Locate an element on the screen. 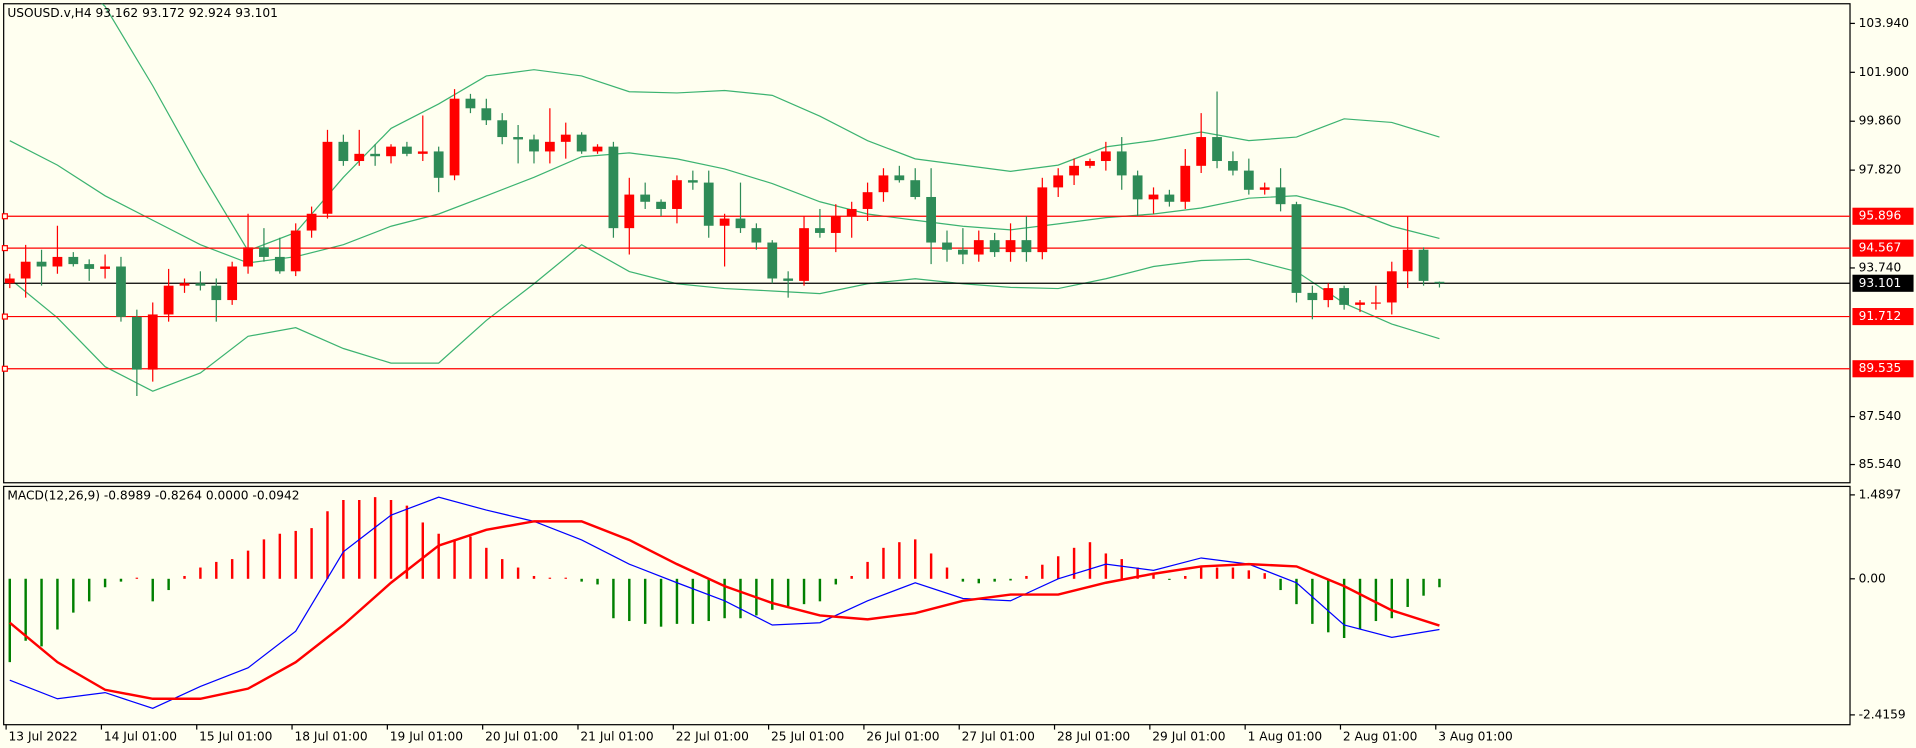 This screenshot has height=748, width=1916. chart-title: USOUSD.v,H4 93.162 93.172 92.924 93.101 is located at coordinates (142, 13).